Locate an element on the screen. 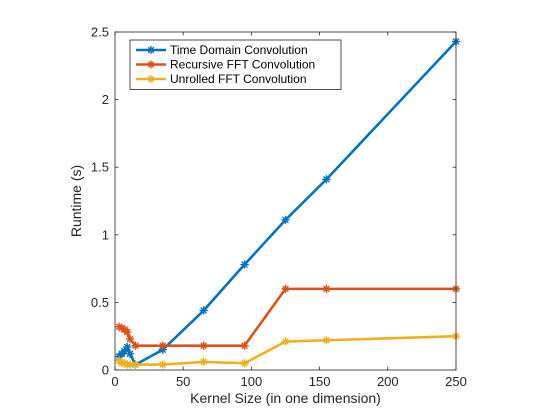 The image size is (550, 417). y-tick-label: 0 is located at coordinates (105, 370).